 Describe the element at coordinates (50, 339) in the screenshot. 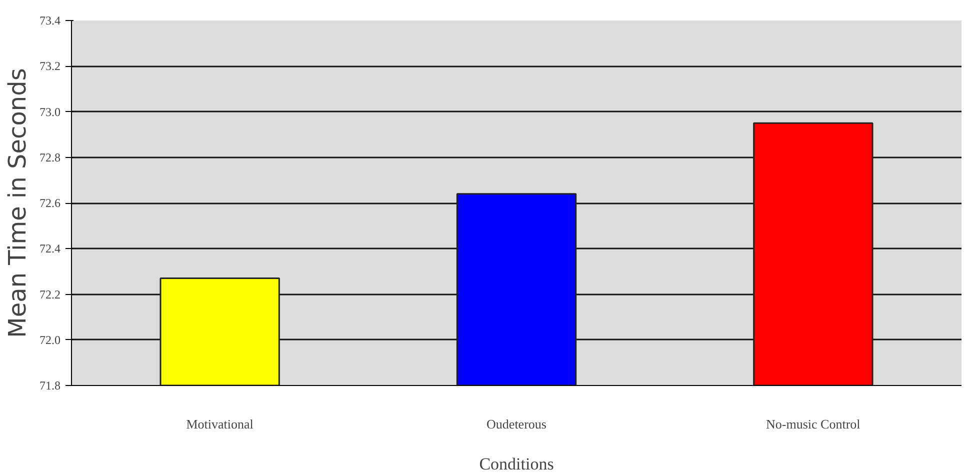

I see `y-tick-label: 72.0` at that location.